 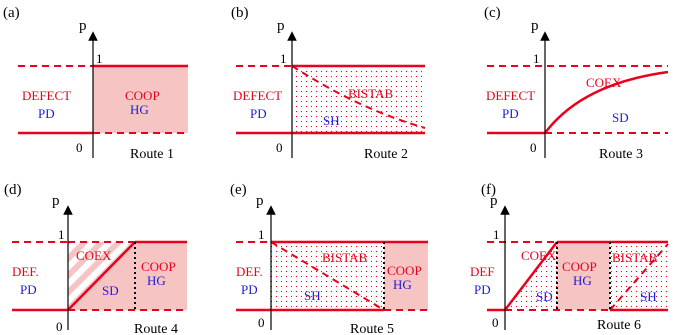 I want to click on route-label: Route 6, so click(x=619, y=325).